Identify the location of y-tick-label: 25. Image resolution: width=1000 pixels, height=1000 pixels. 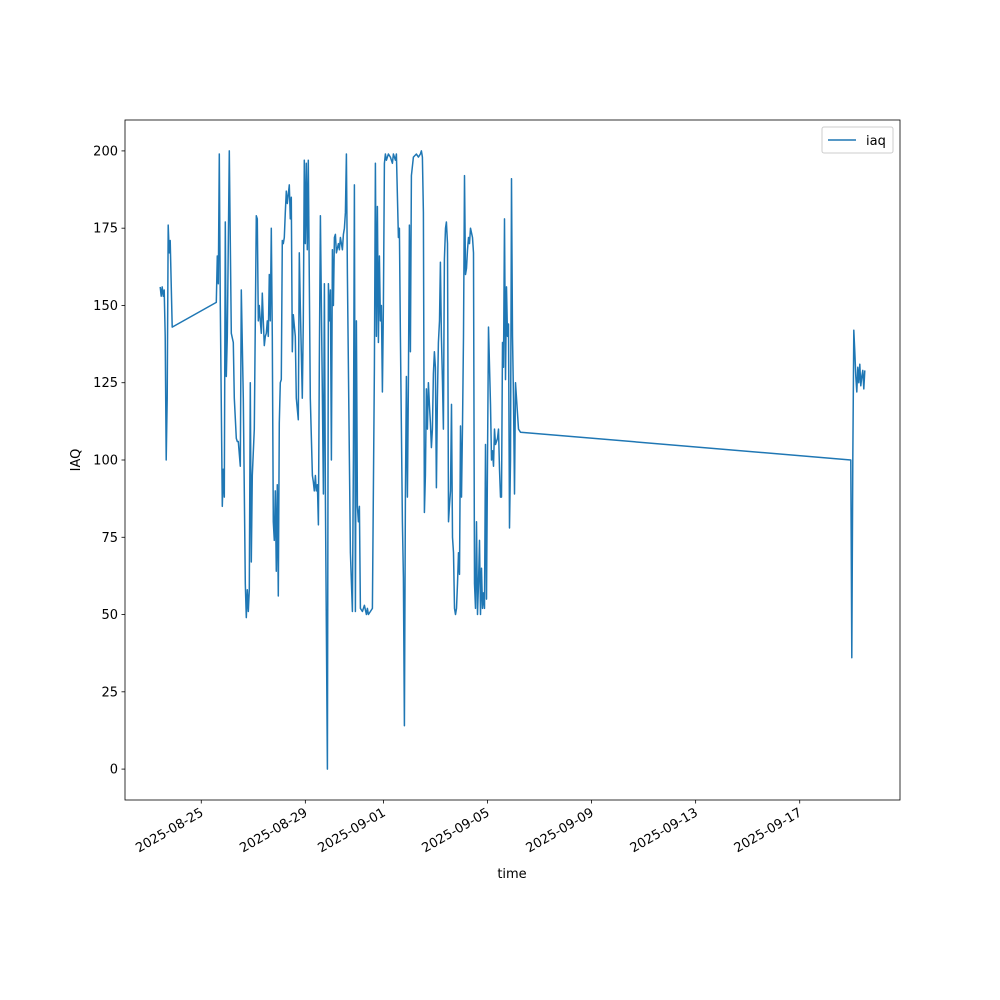
(109, 692).